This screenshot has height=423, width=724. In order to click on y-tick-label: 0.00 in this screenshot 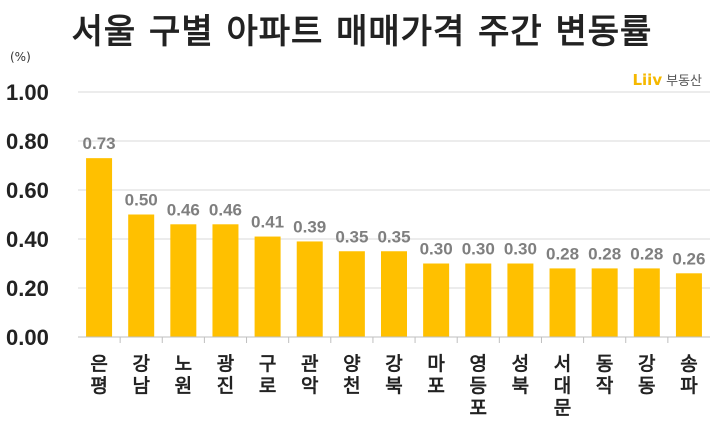, I will do `click(27, 337)`.